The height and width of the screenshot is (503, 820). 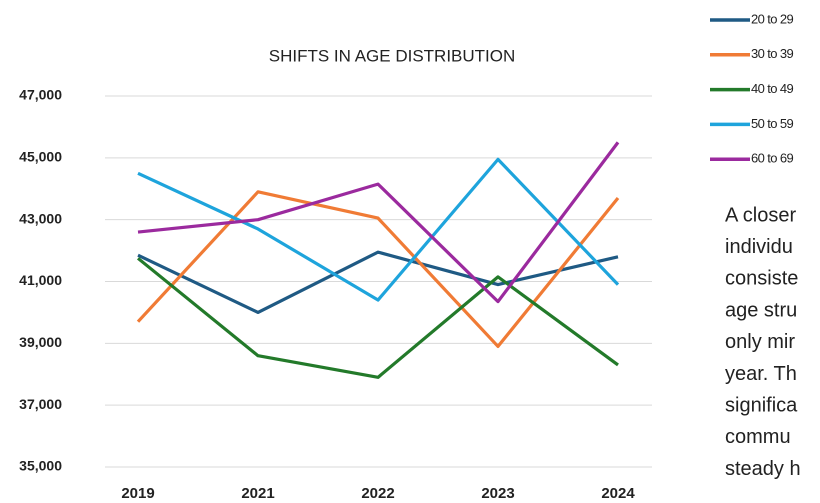 I want to click on legend-label: 50 to 59, so click(x=772, y=123).